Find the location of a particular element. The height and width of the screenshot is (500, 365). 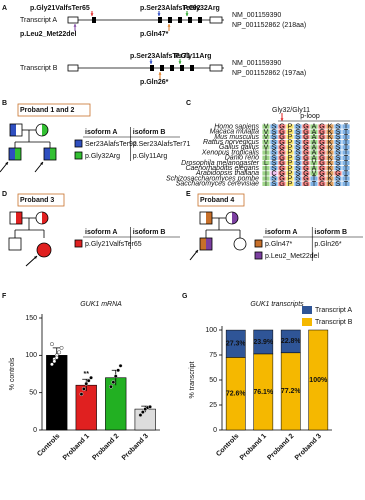

y-tick-label: 0 is located at coordinates (215, 430).